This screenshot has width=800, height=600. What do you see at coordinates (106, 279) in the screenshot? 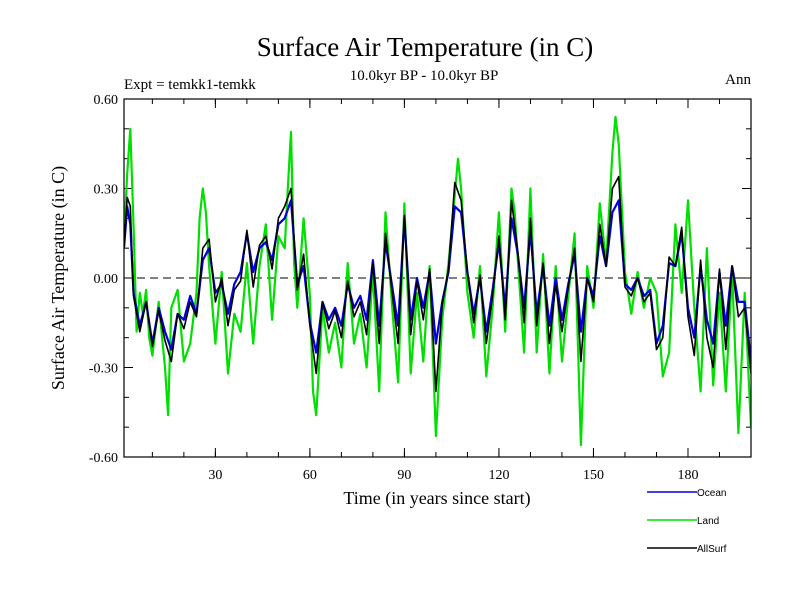
I see `y-tick-label: 0.00` at bounding box center [106, 279].